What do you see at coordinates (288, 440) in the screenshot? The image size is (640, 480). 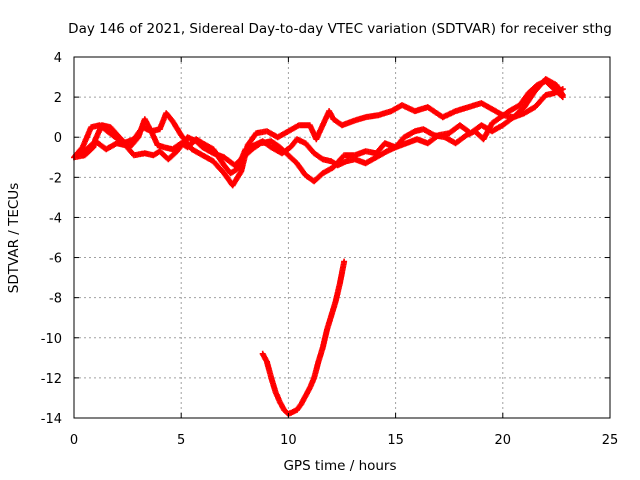 I see `x-tick-label: 10` at bounding box center [288, 440].